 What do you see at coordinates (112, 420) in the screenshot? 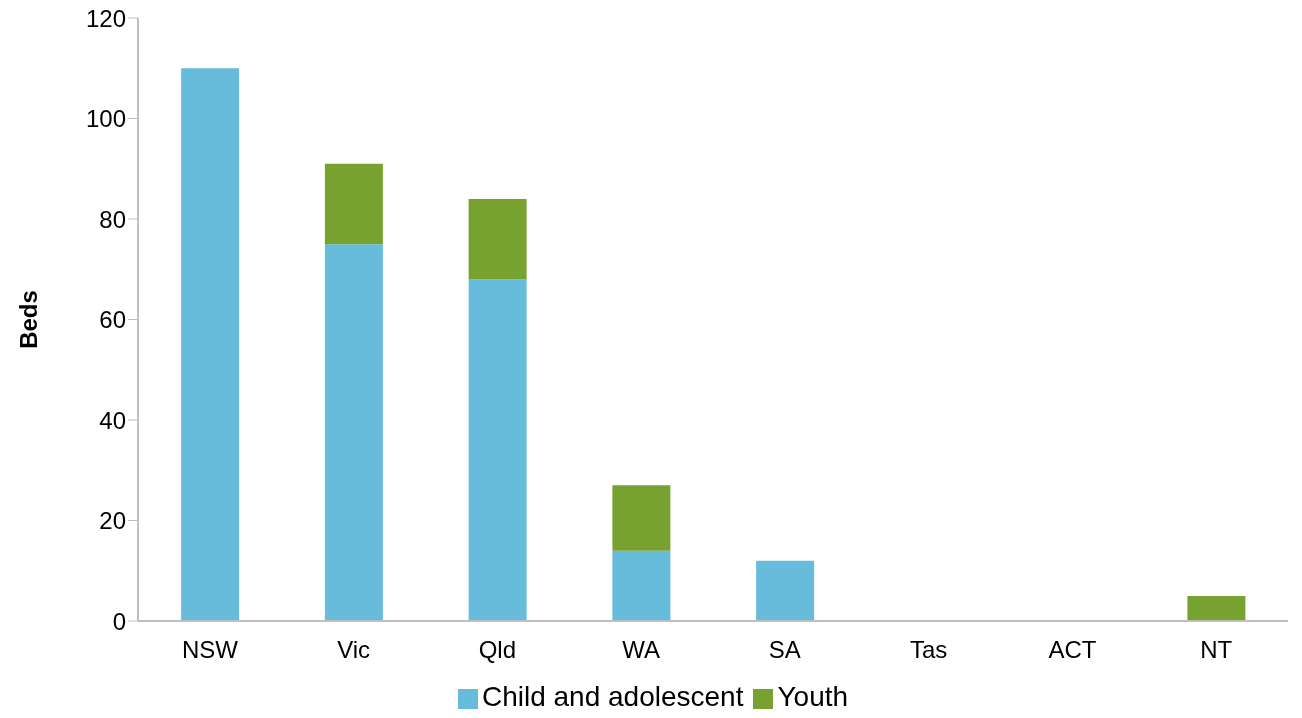
I see `y-tick-label: 40` at bounding box center [112, 420].